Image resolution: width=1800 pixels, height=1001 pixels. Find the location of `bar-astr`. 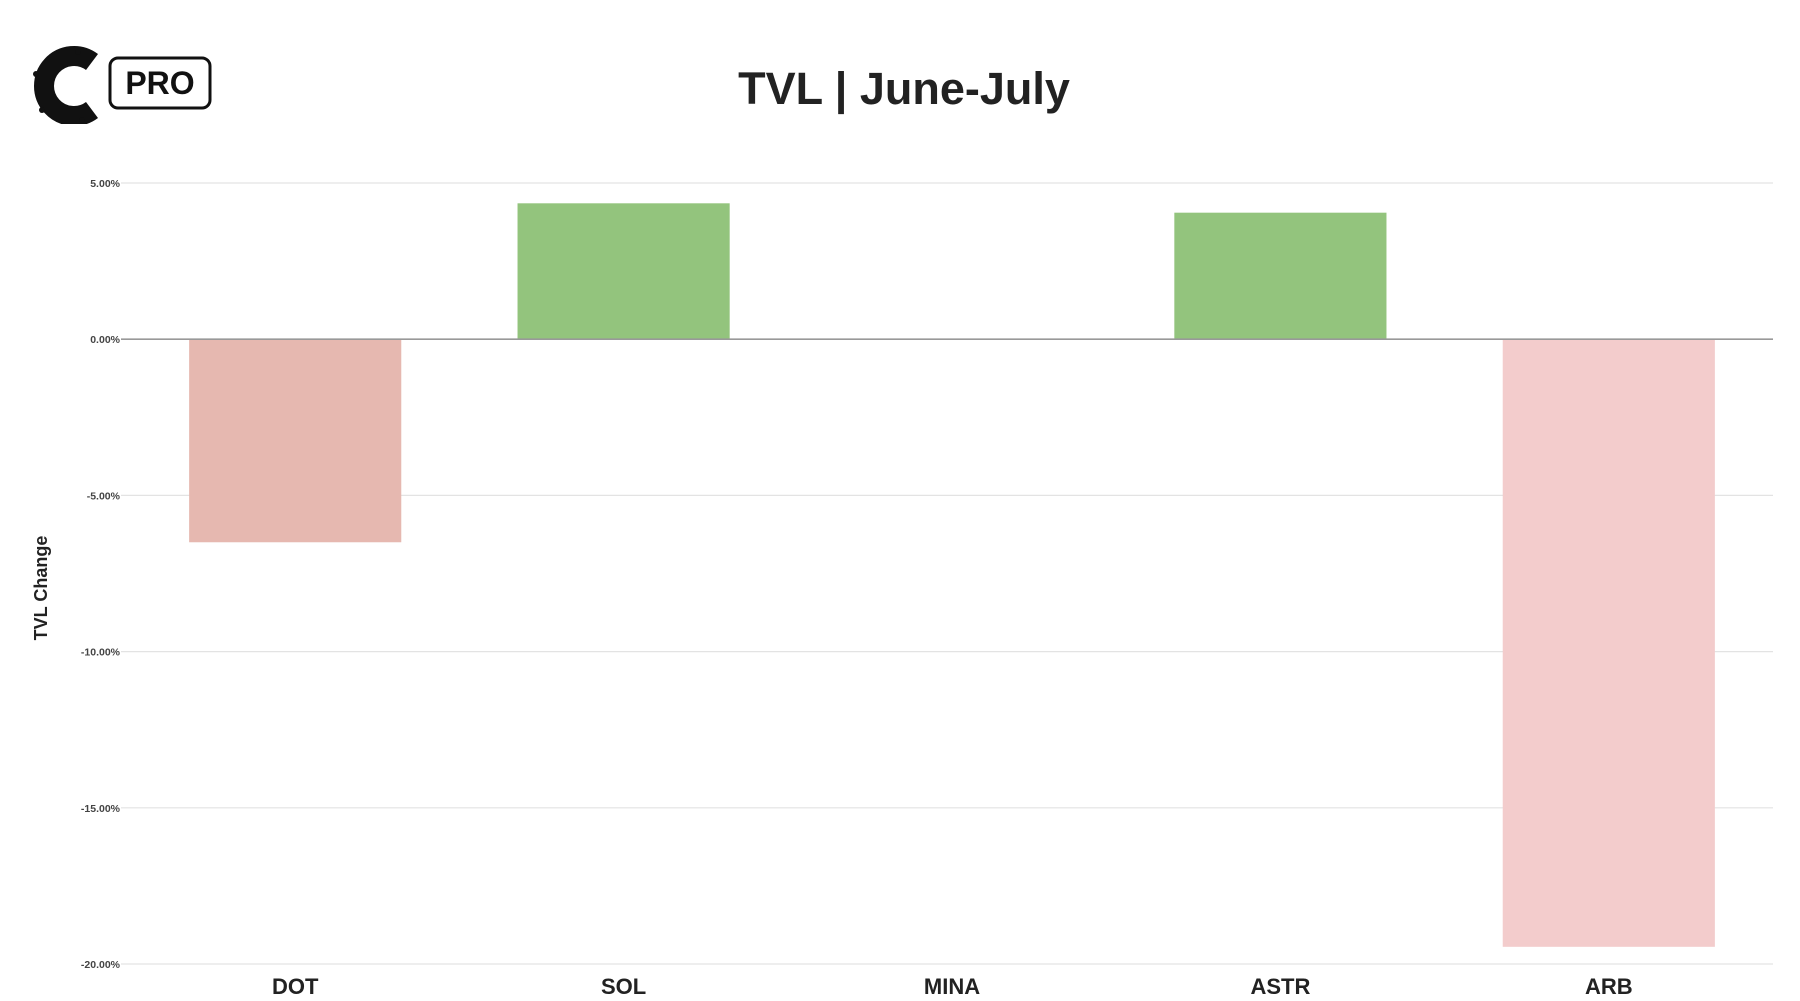

bar-astr is located at coordinates (1280, 276).